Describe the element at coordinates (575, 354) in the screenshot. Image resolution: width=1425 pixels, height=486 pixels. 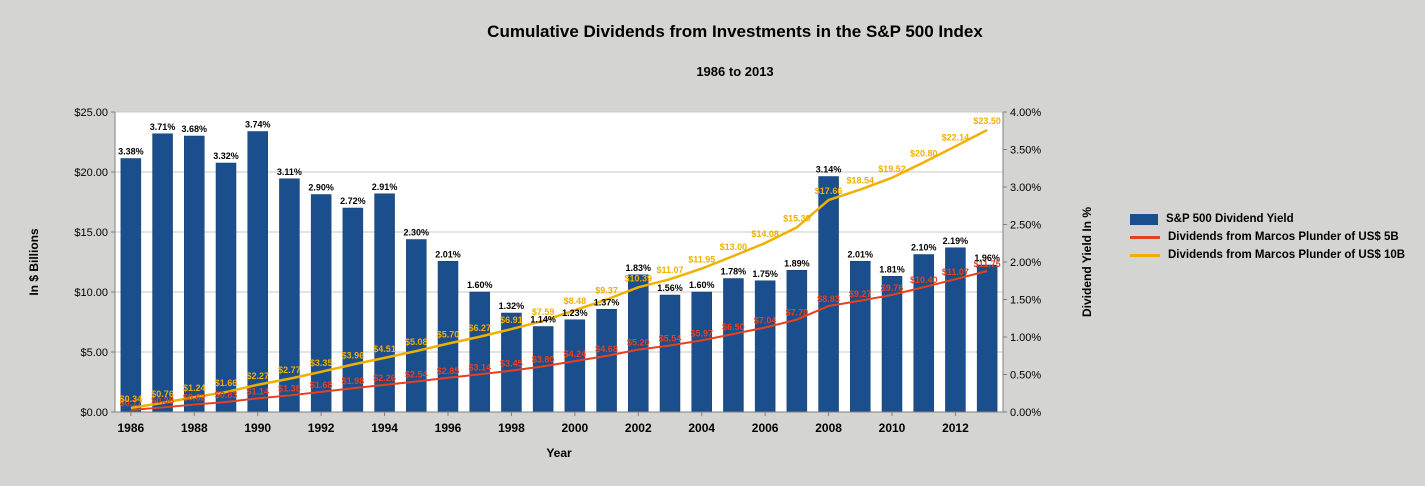
I see `line-5b-label: $4.24` at that location.